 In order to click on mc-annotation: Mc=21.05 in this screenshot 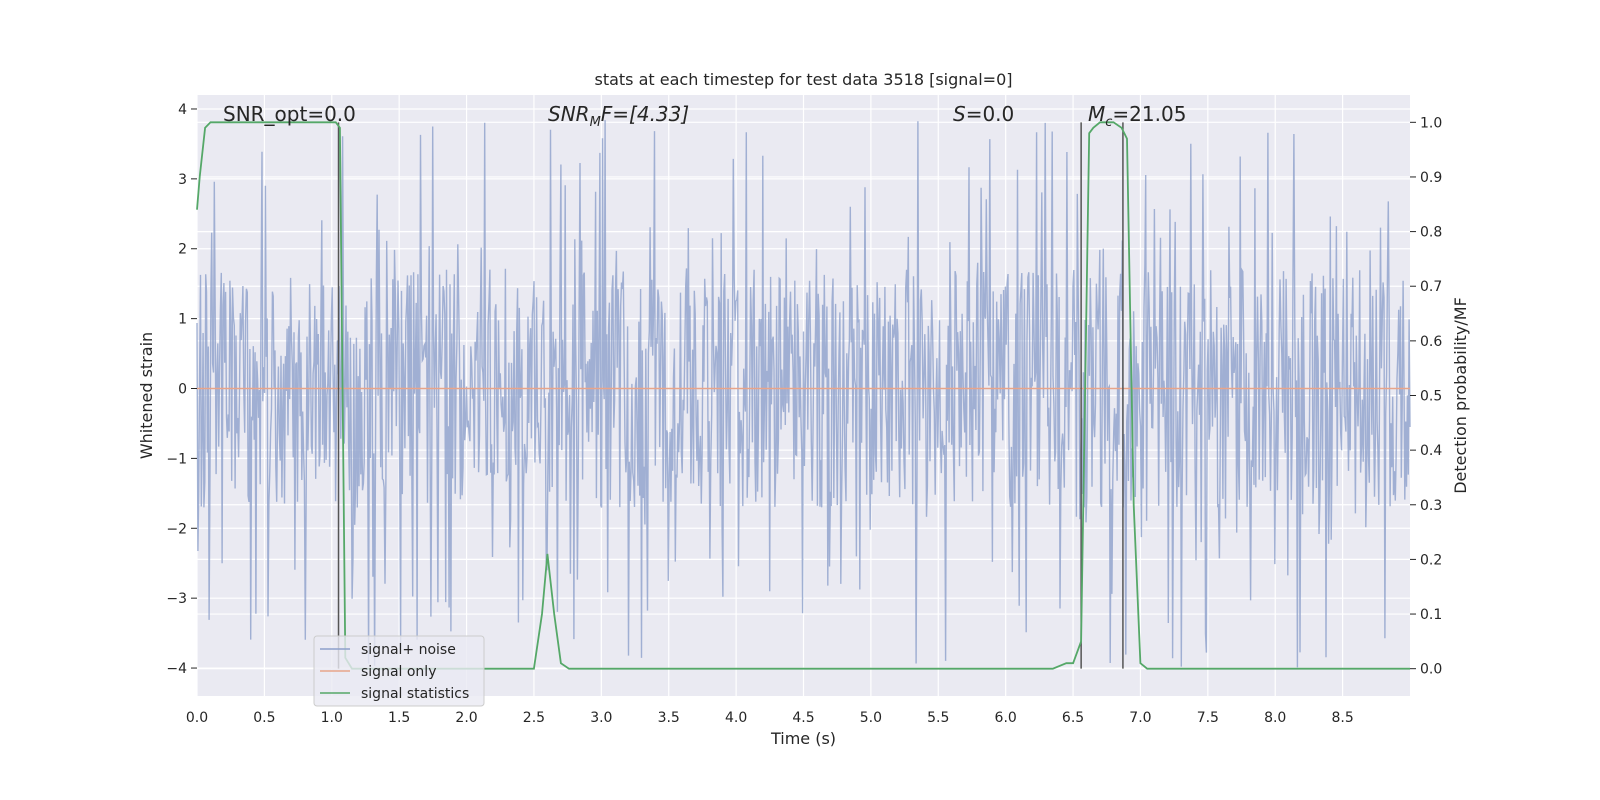, I will do `click(1137, 116)`.